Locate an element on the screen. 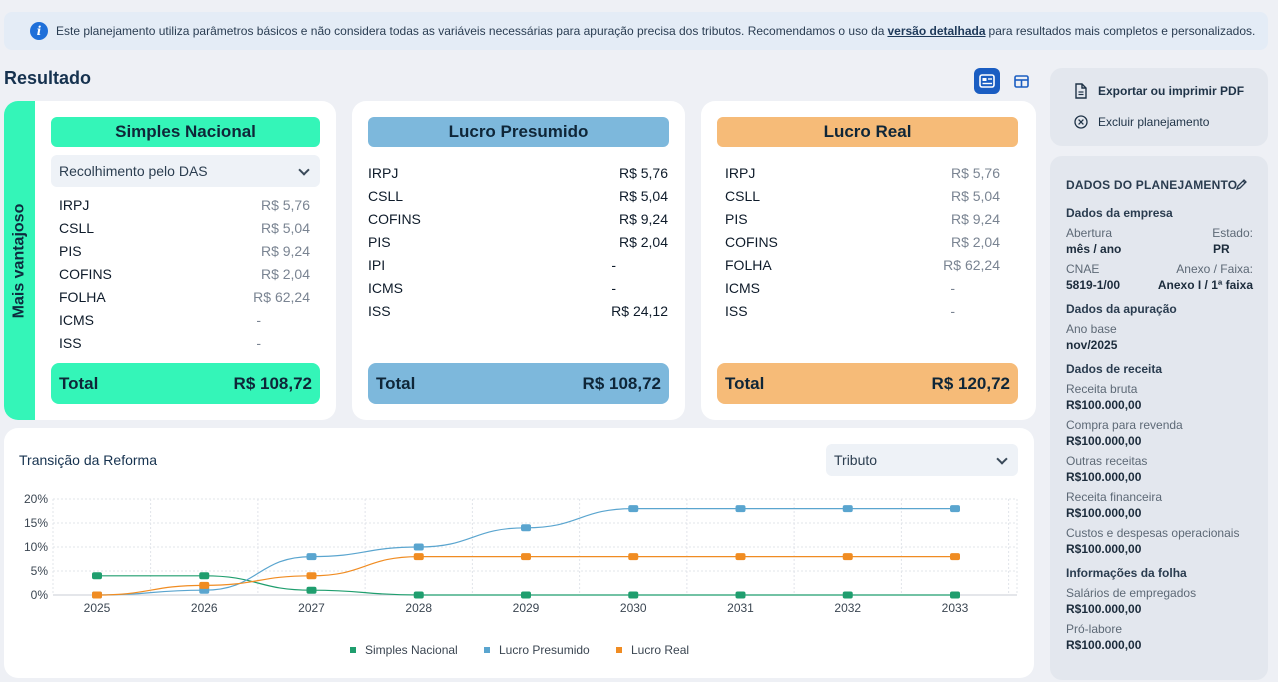  tax-row: IPI - is located at coordinates (492, 264).